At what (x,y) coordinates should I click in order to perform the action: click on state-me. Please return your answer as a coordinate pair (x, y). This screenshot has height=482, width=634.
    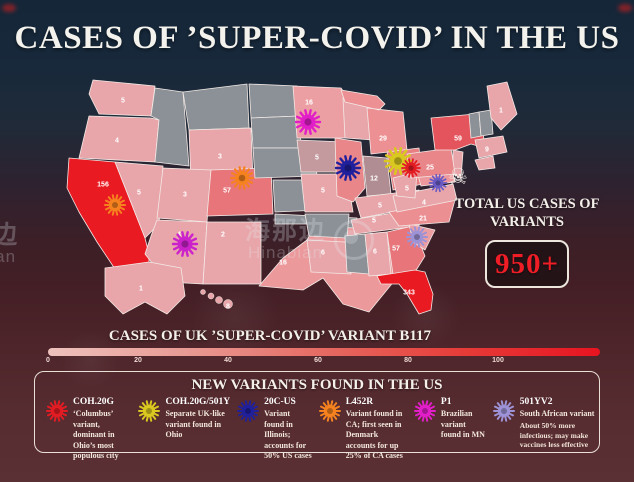
    Looking at the image, I should click on (502, 106).